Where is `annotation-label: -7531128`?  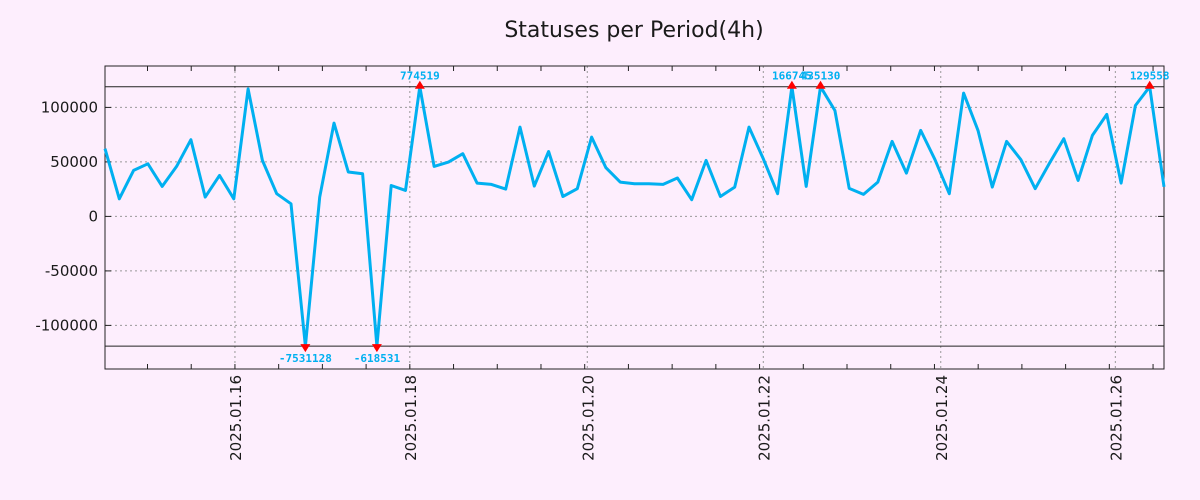 annotation-label: -7531128 is located at coordinates (305, 358).